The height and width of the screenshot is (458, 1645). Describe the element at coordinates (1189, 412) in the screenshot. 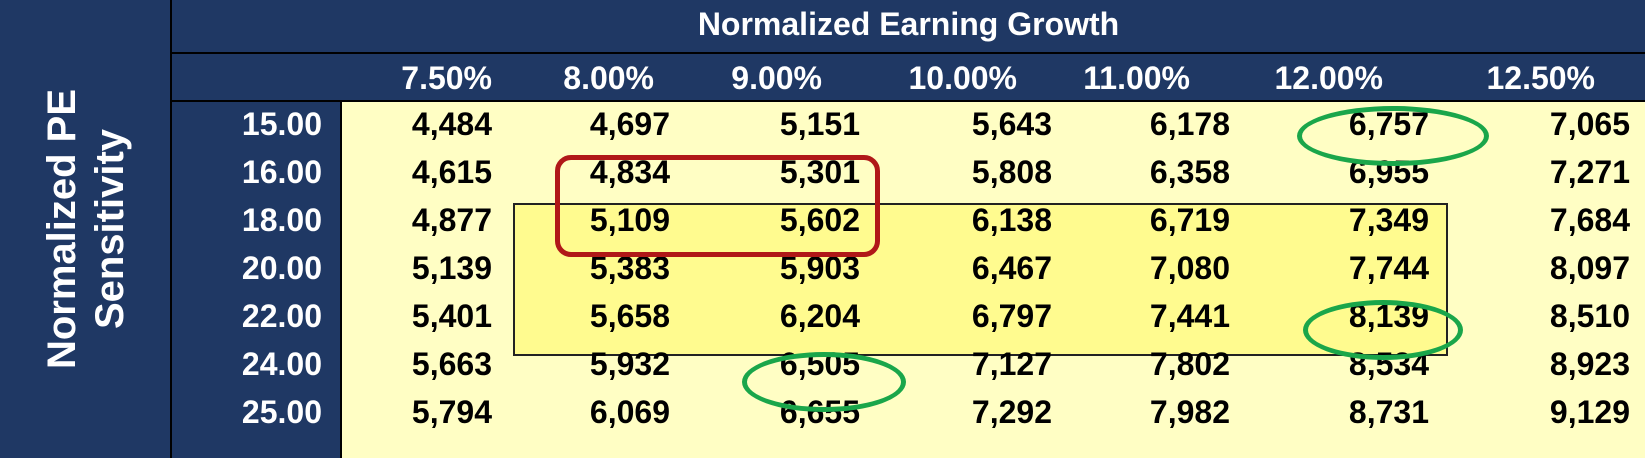

I see `table-cell: 7,982` at that location.